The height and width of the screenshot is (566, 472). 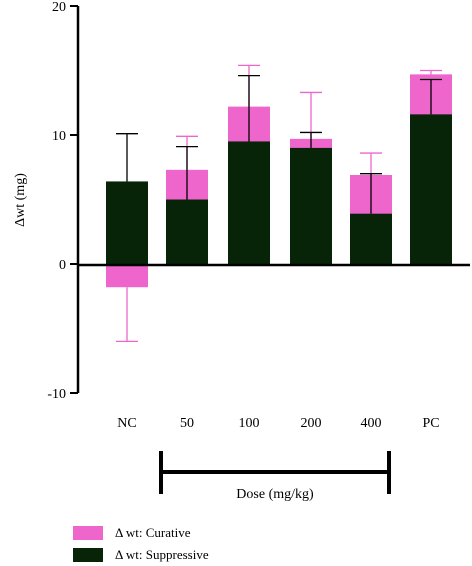 What do you see at coordinates (187, 423) in the screenshot?
I see `x-tick-label: 50` at bounding box center [187, 423].